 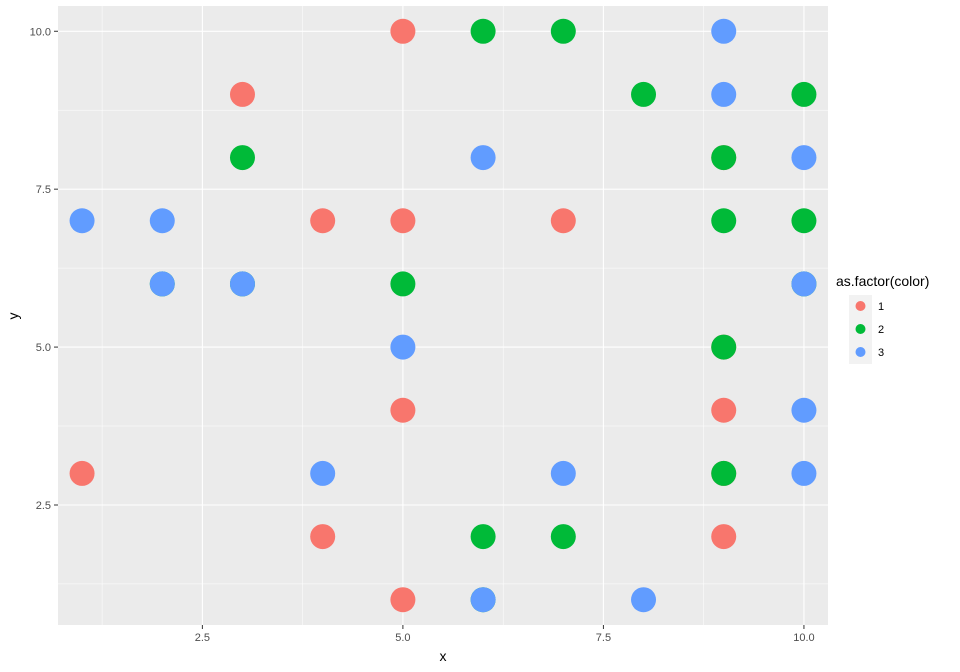 I want to click on x-axis-title: x, so click(x=443, y=656).